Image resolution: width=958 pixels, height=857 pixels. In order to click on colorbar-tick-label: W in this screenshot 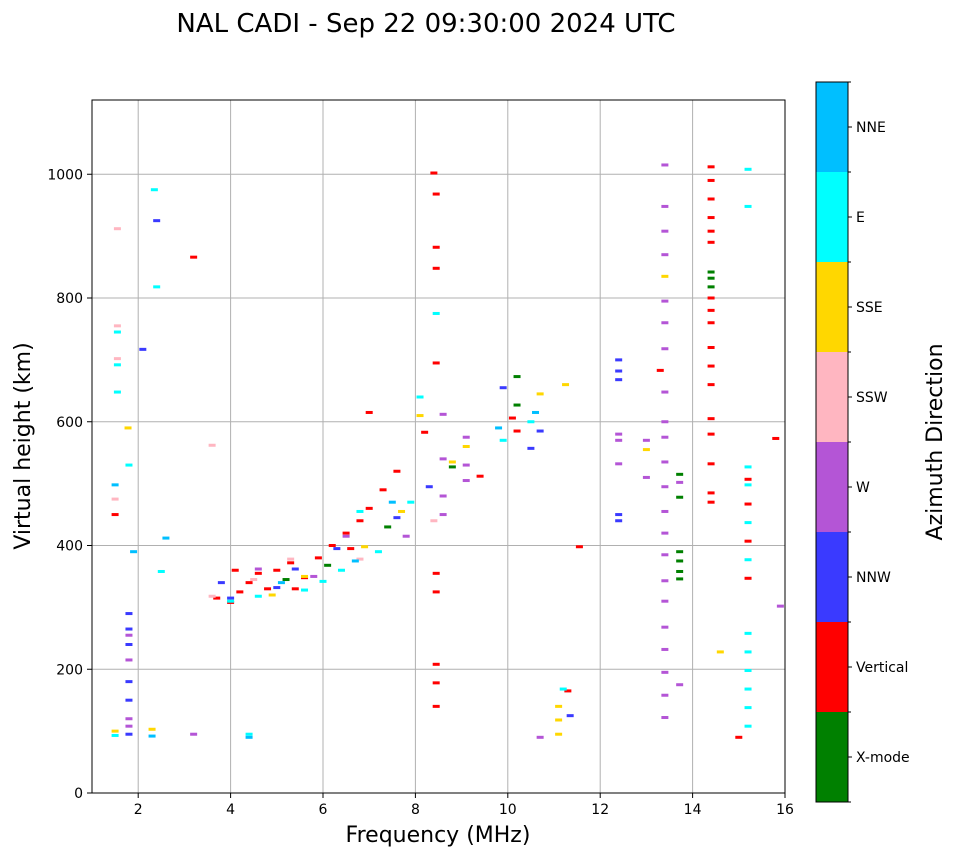, I will do `click(863, 488)`.